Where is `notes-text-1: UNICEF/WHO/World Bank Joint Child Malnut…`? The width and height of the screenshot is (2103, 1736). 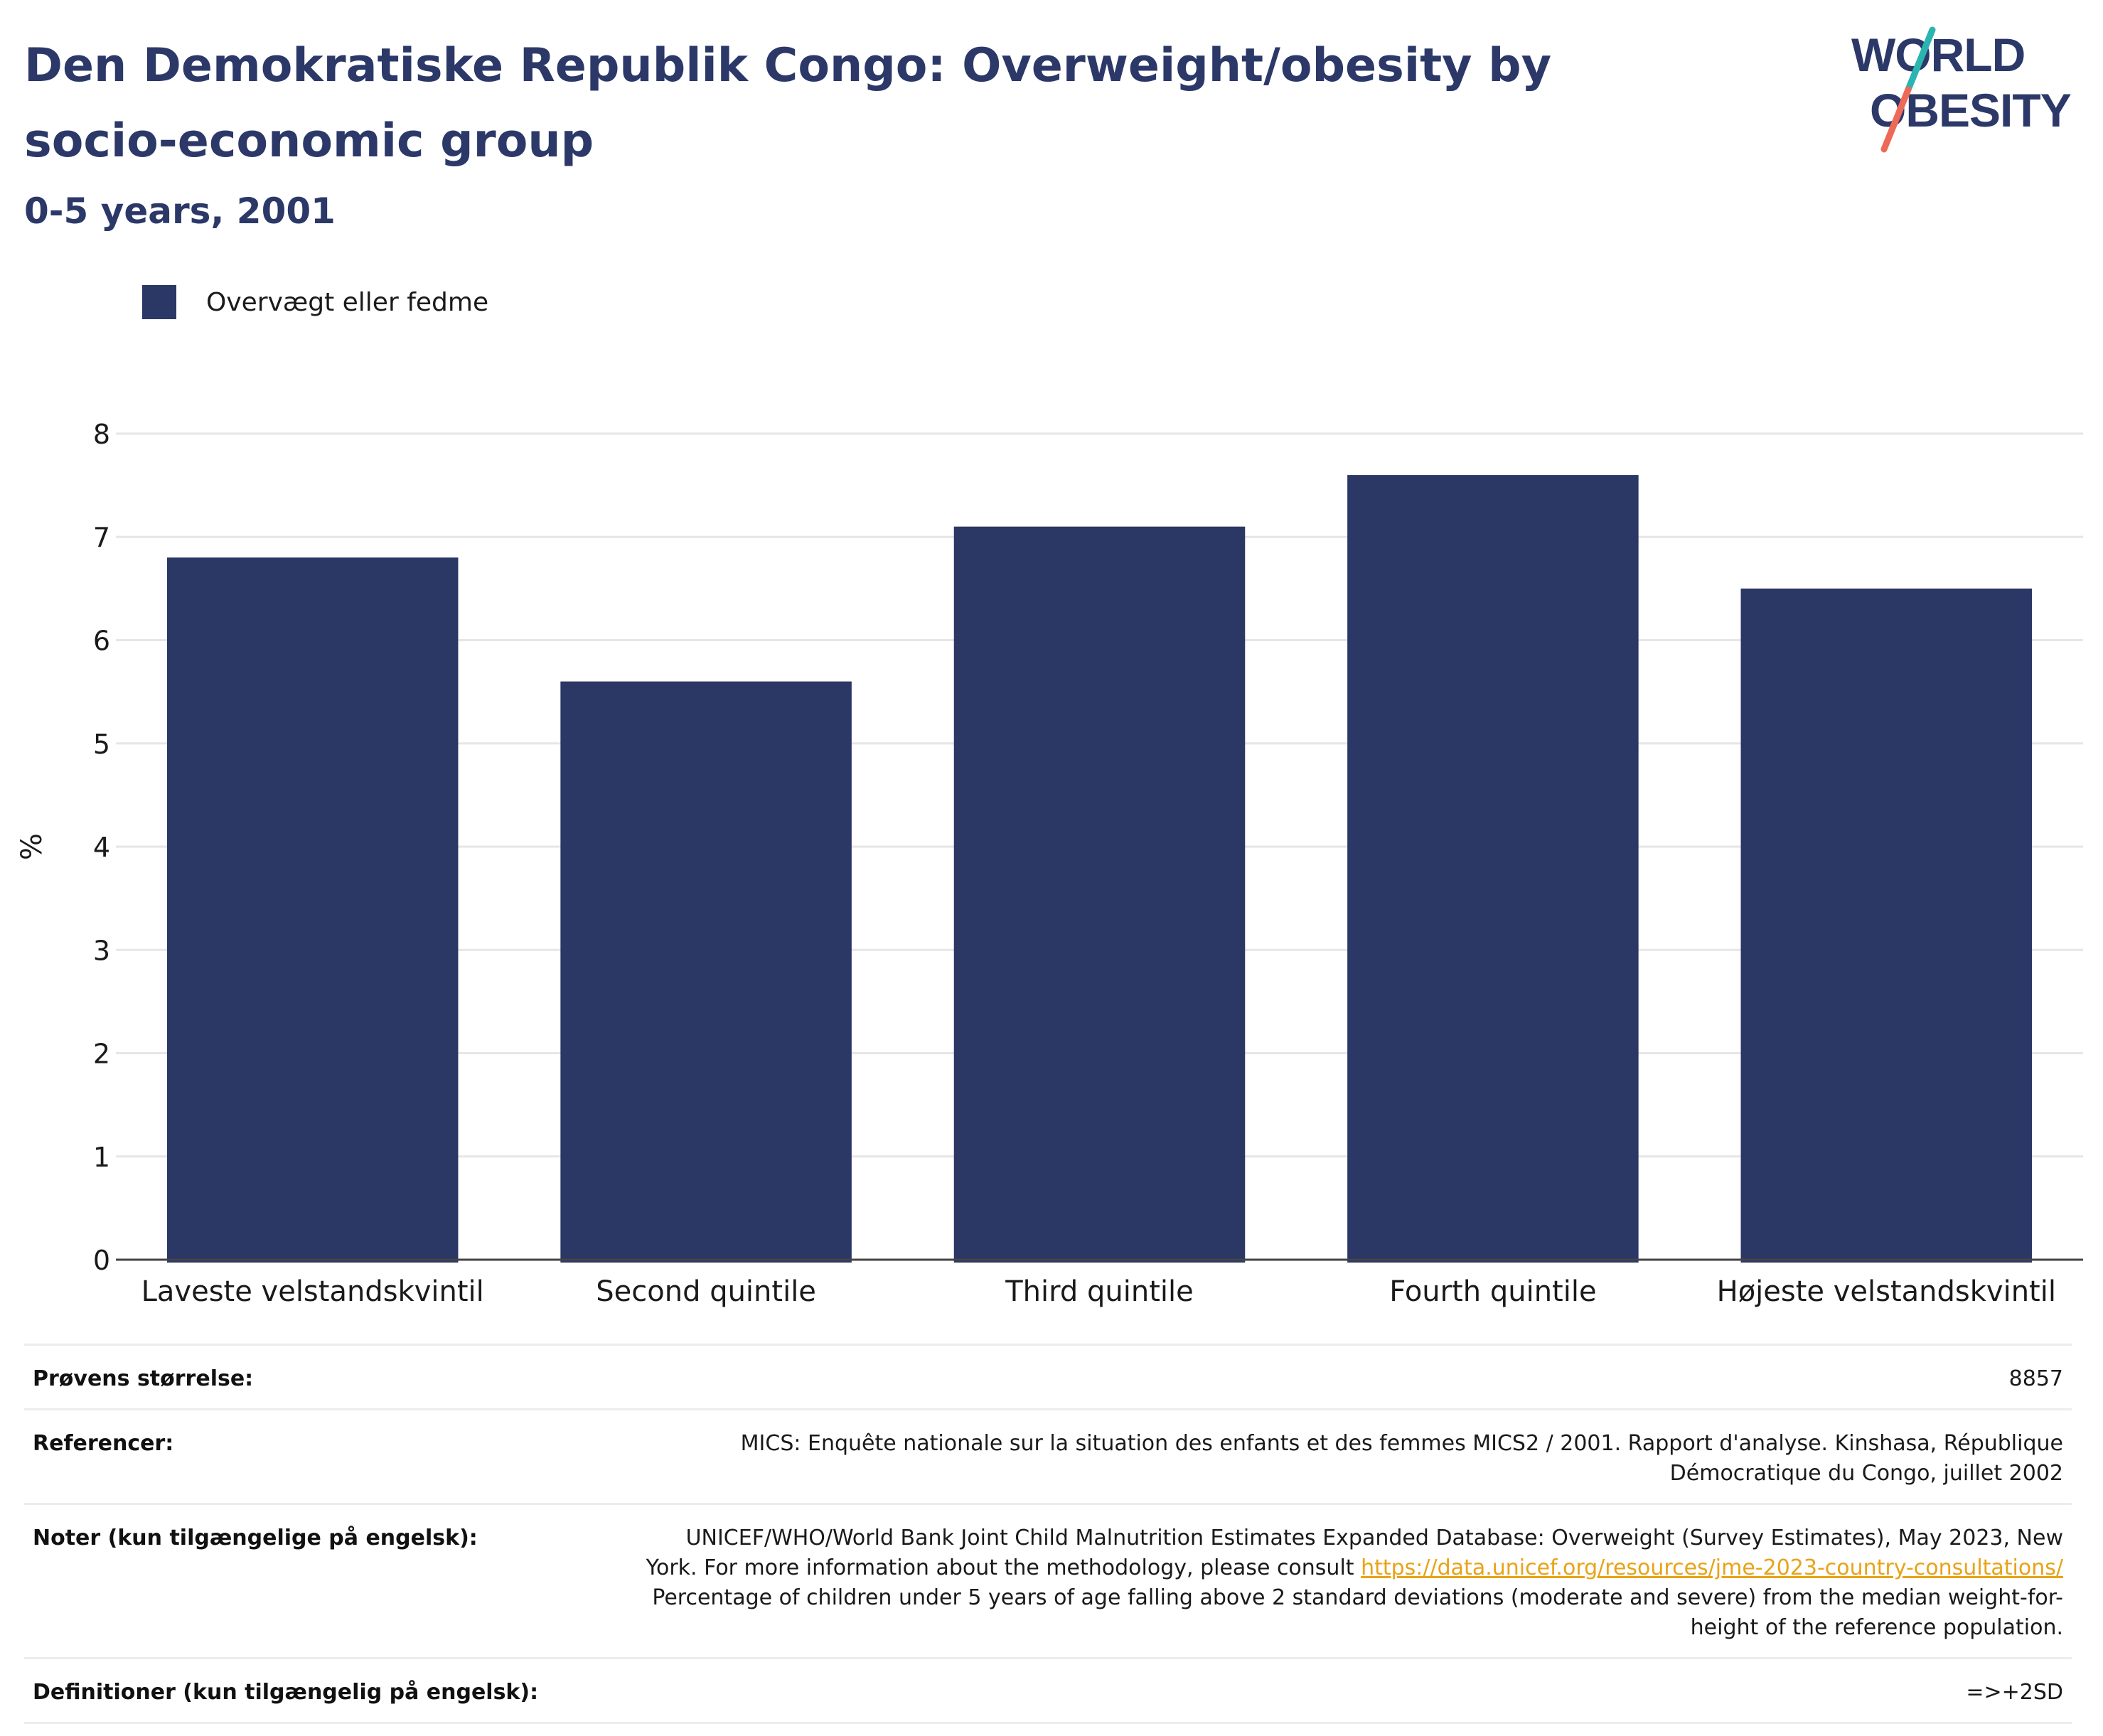 notes-text-1: UNICEF/WHO/World Bank Joint Child Malnut… is located at coordinates (1355, 1553).